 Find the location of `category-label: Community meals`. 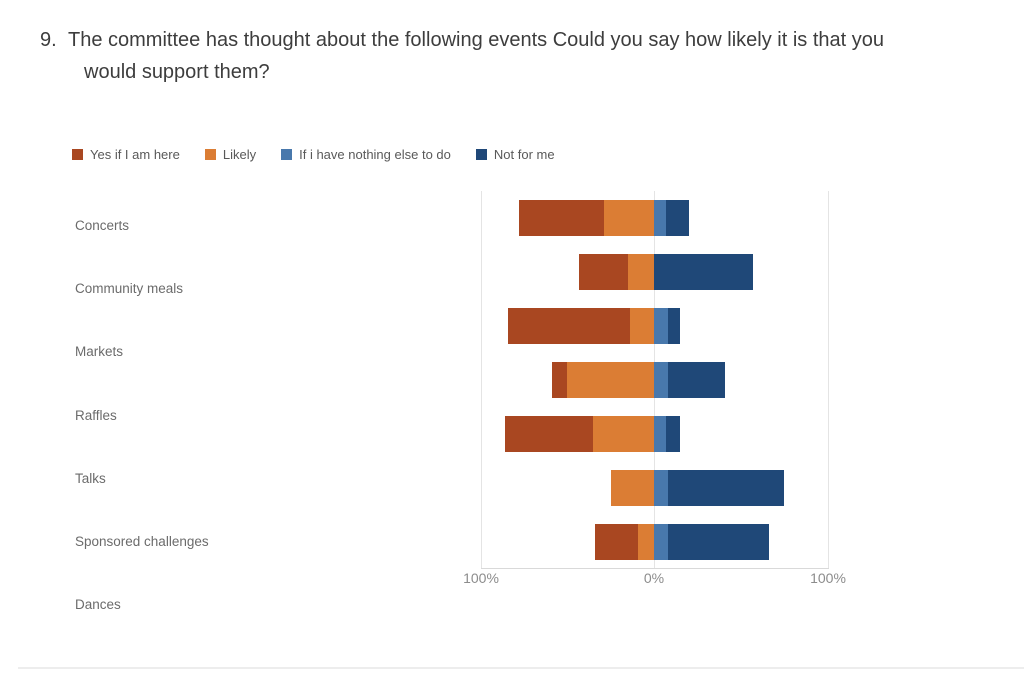

category-label: Community meals is located at coordinates (129, 289).